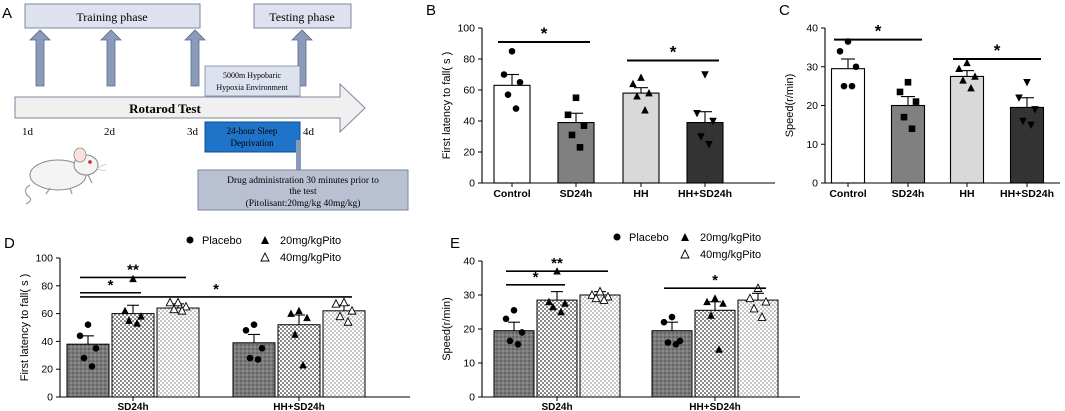 This screenshot has height=411, width=1065. What do you see at coordinates (265, 256) in the screenshot?
I see `legend-40mg-marker` at bounding box center [265, 256].